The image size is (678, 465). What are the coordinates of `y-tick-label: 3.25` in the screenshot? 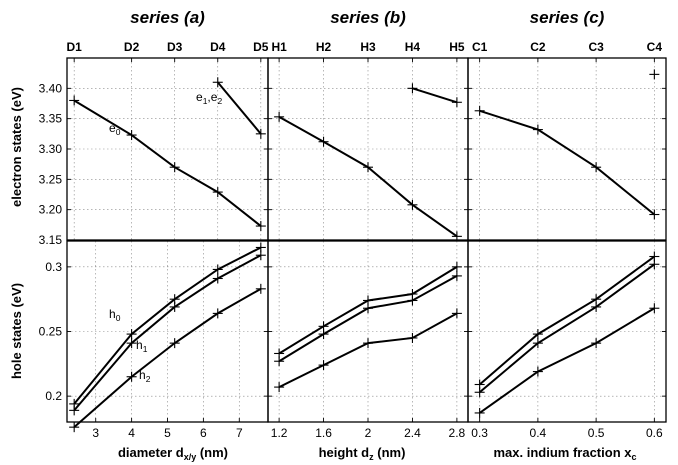 It's located at (51, 179).